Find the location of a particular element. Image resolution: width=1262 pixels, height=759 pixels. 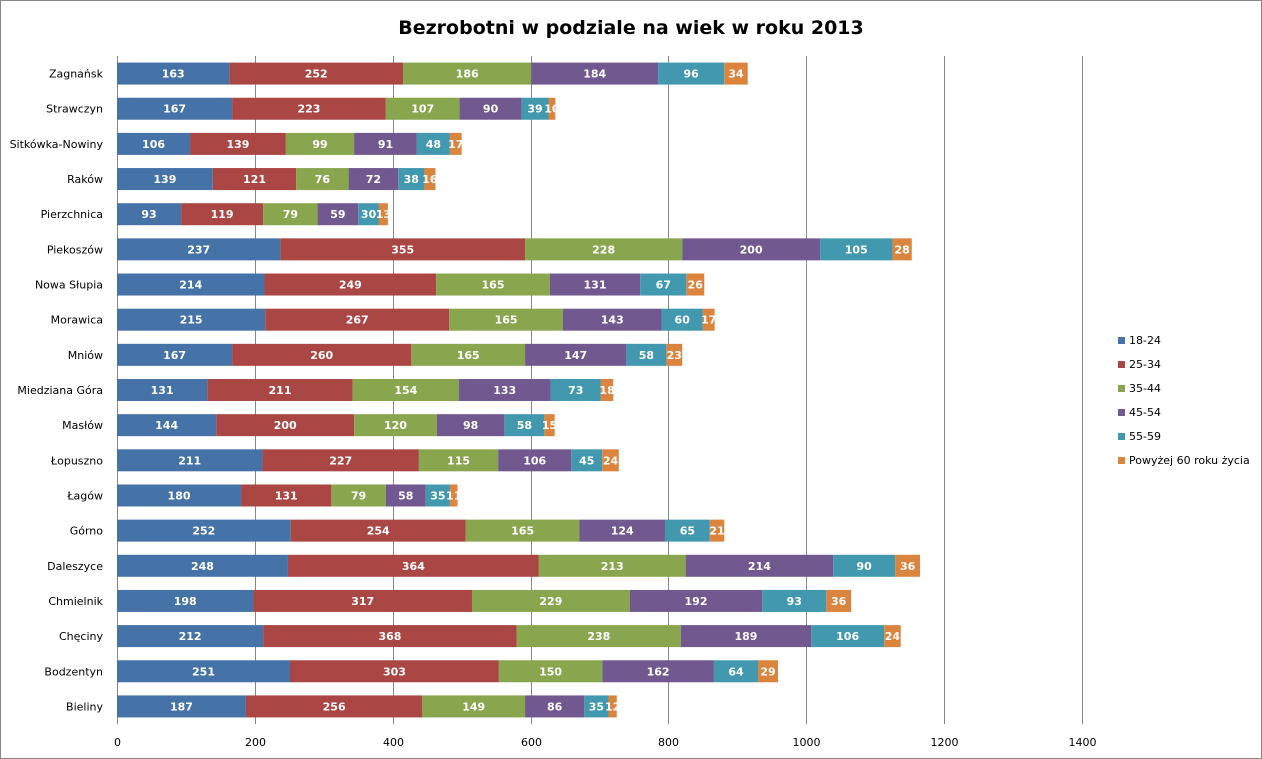

data-label: 192 is located at coordinates (696, 601).